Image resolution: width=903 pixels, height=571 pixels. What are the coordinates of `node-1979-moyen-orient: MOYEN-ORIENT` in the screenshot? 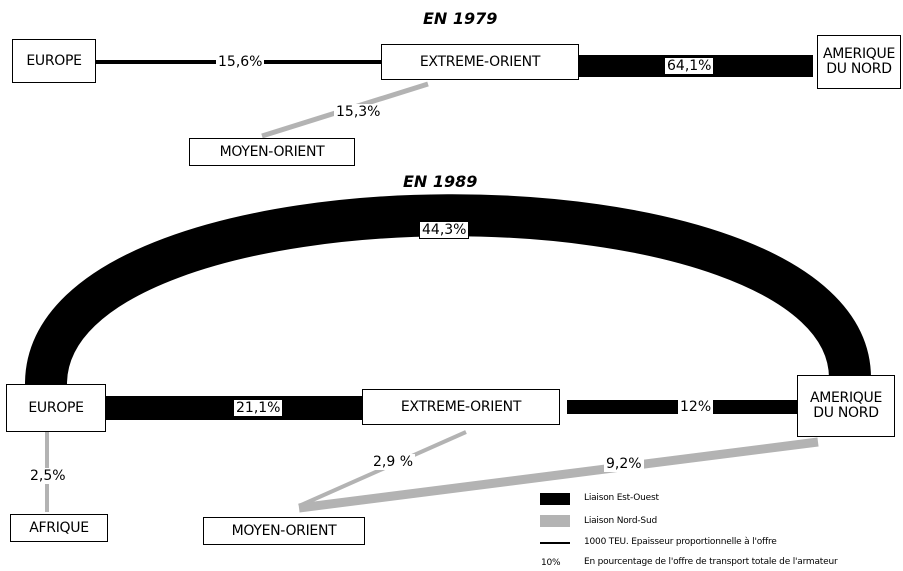 It's located at (272, 152).